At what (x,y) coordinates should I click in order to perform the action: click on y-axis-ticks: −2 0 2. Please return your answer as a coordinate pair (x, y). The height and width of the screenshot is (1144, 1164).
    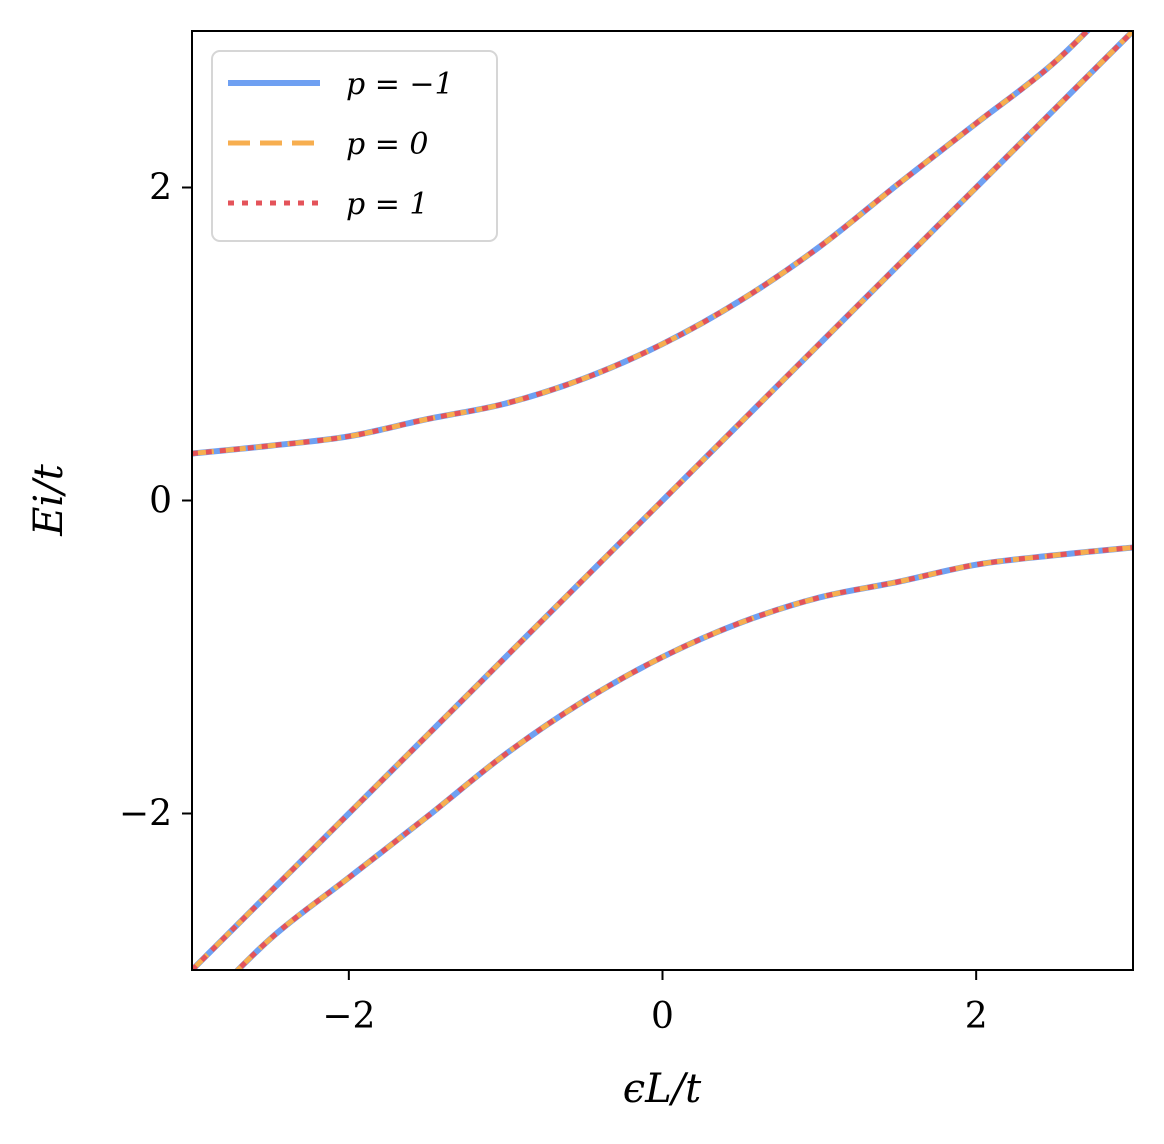
    Looking at the image, I should click on (155, 501).